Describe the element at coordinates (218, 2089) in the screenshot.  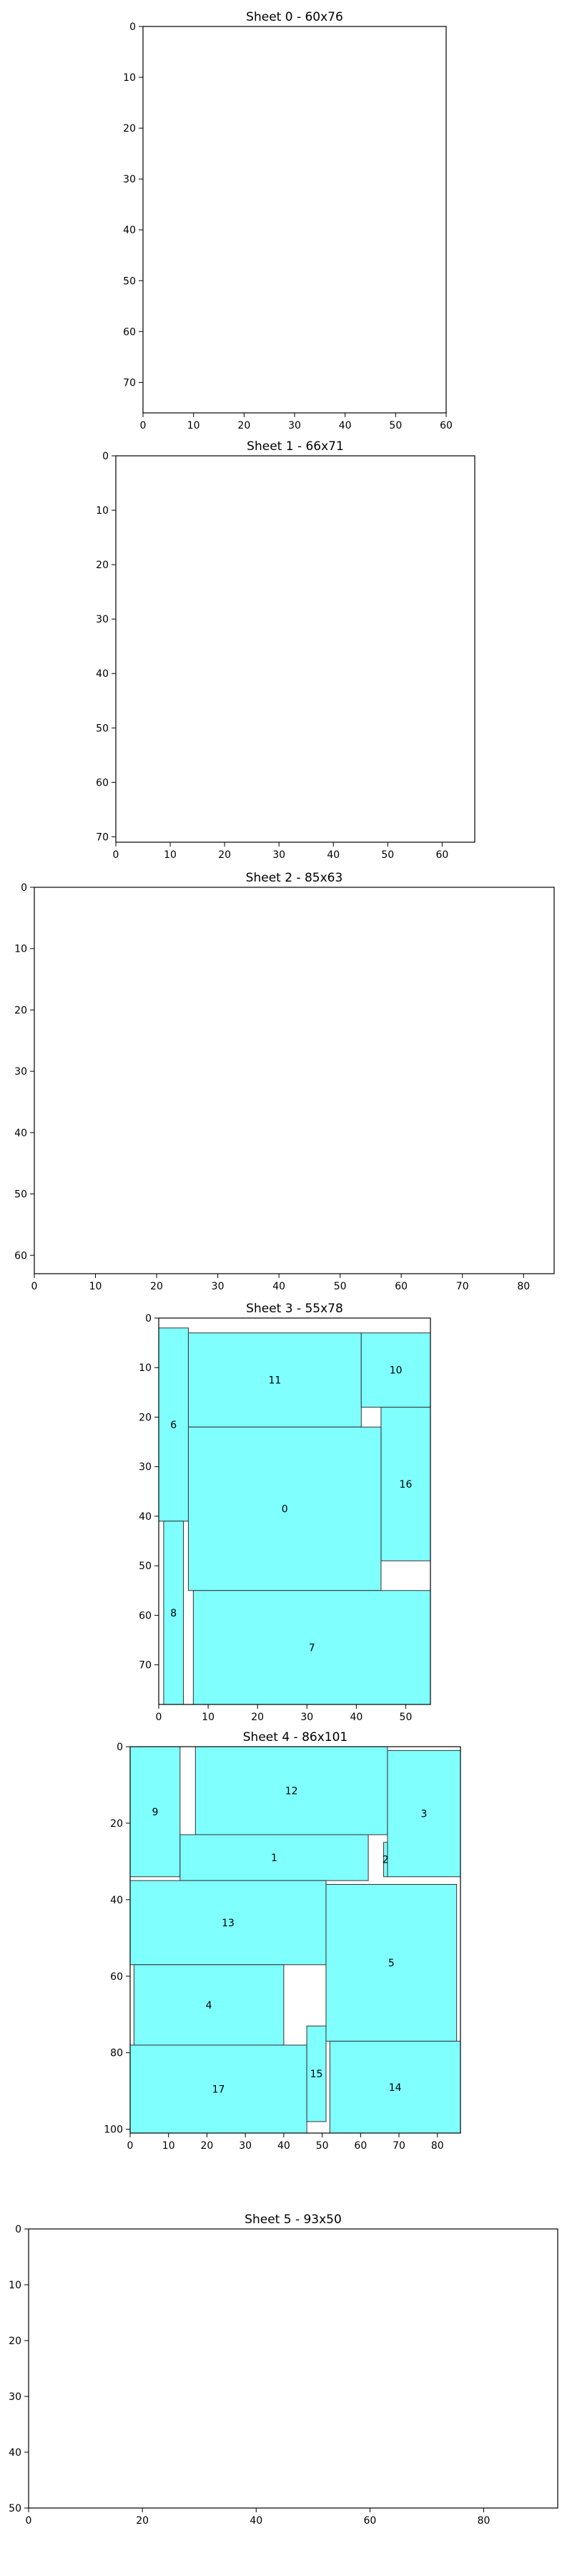
I see `piece-17: 17` at that location.